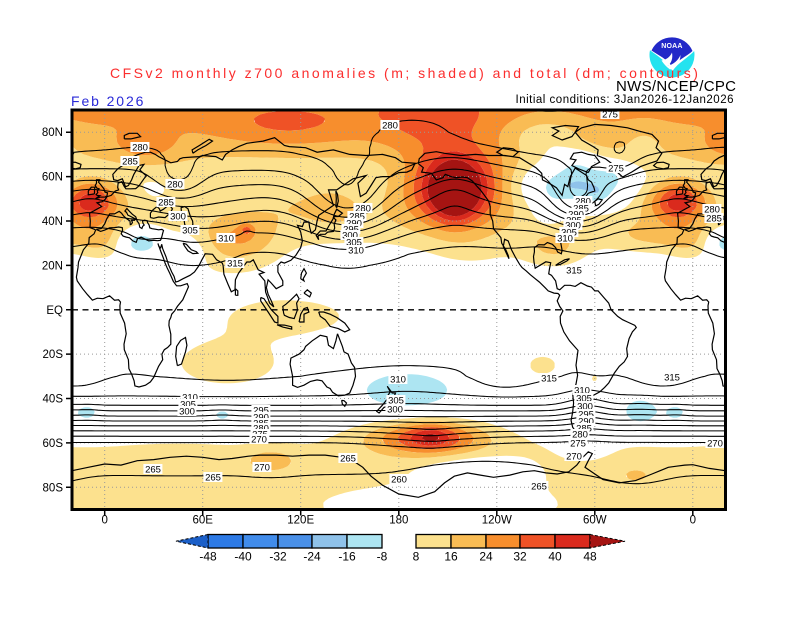 This screenshot has height=618, width=800. I want to click on svg-text: 260, so click(399, 480).